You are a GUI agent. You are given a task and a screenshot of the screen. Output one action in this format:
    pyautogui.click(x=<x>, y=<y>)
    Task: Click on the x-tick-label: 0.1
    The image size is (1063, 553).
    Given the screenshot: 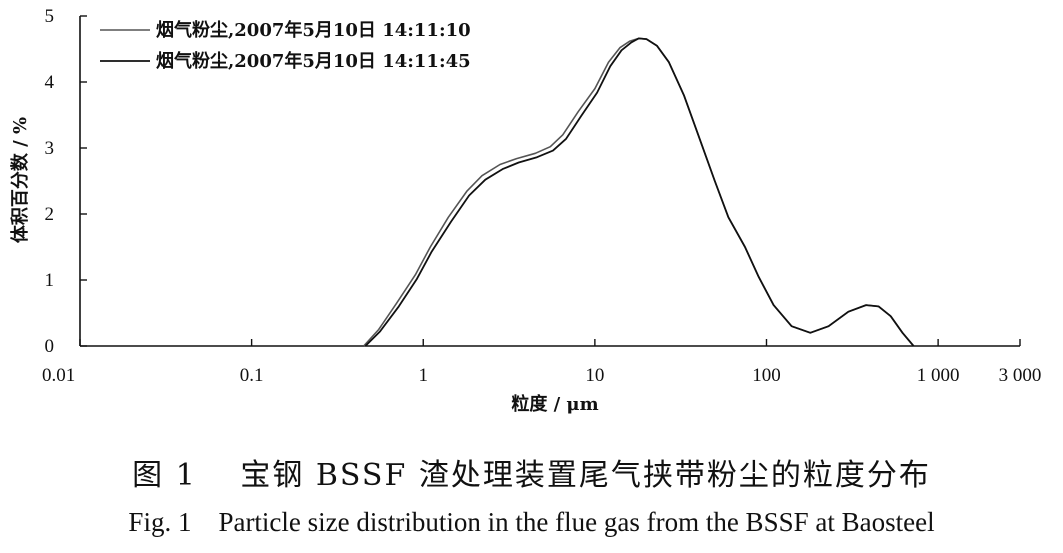 What is the action you would take?
    pyautogui.click(x=252, y=375)
    